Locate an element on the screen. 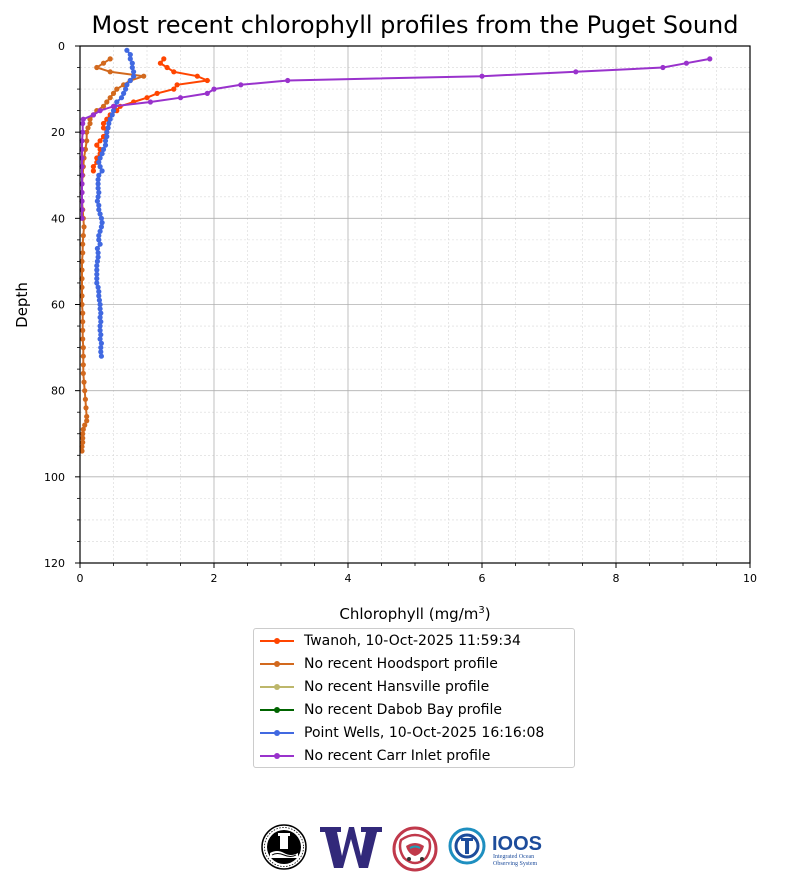 The image size is (800, 880). legend-item: Point Wells, 10-Oct-2025 16:16:08 is located at coordinates (402, 733).